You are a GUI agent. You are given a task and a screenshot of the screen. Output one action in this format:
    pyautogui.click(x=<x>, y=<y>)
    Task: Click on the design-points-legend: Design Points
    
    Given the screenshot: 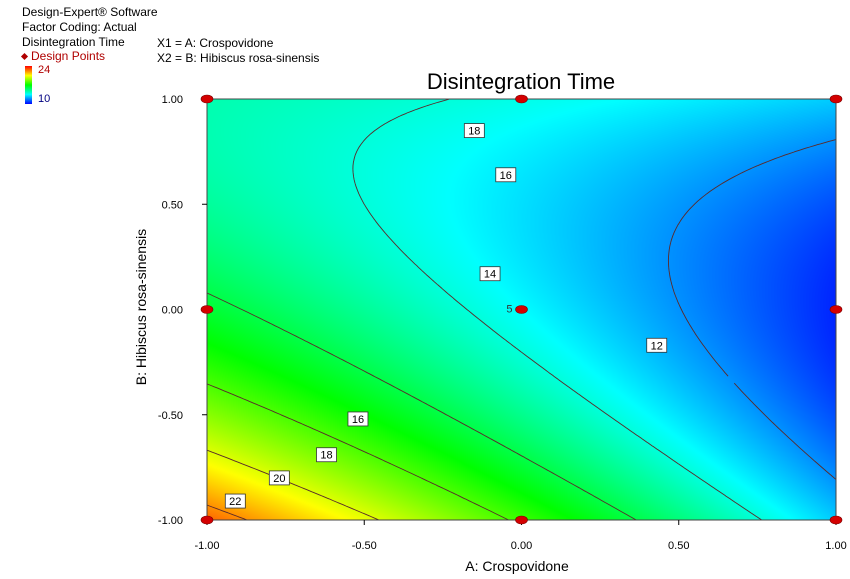 What is the action you would take?
    pyautogui.click(x=62, y=56)
    